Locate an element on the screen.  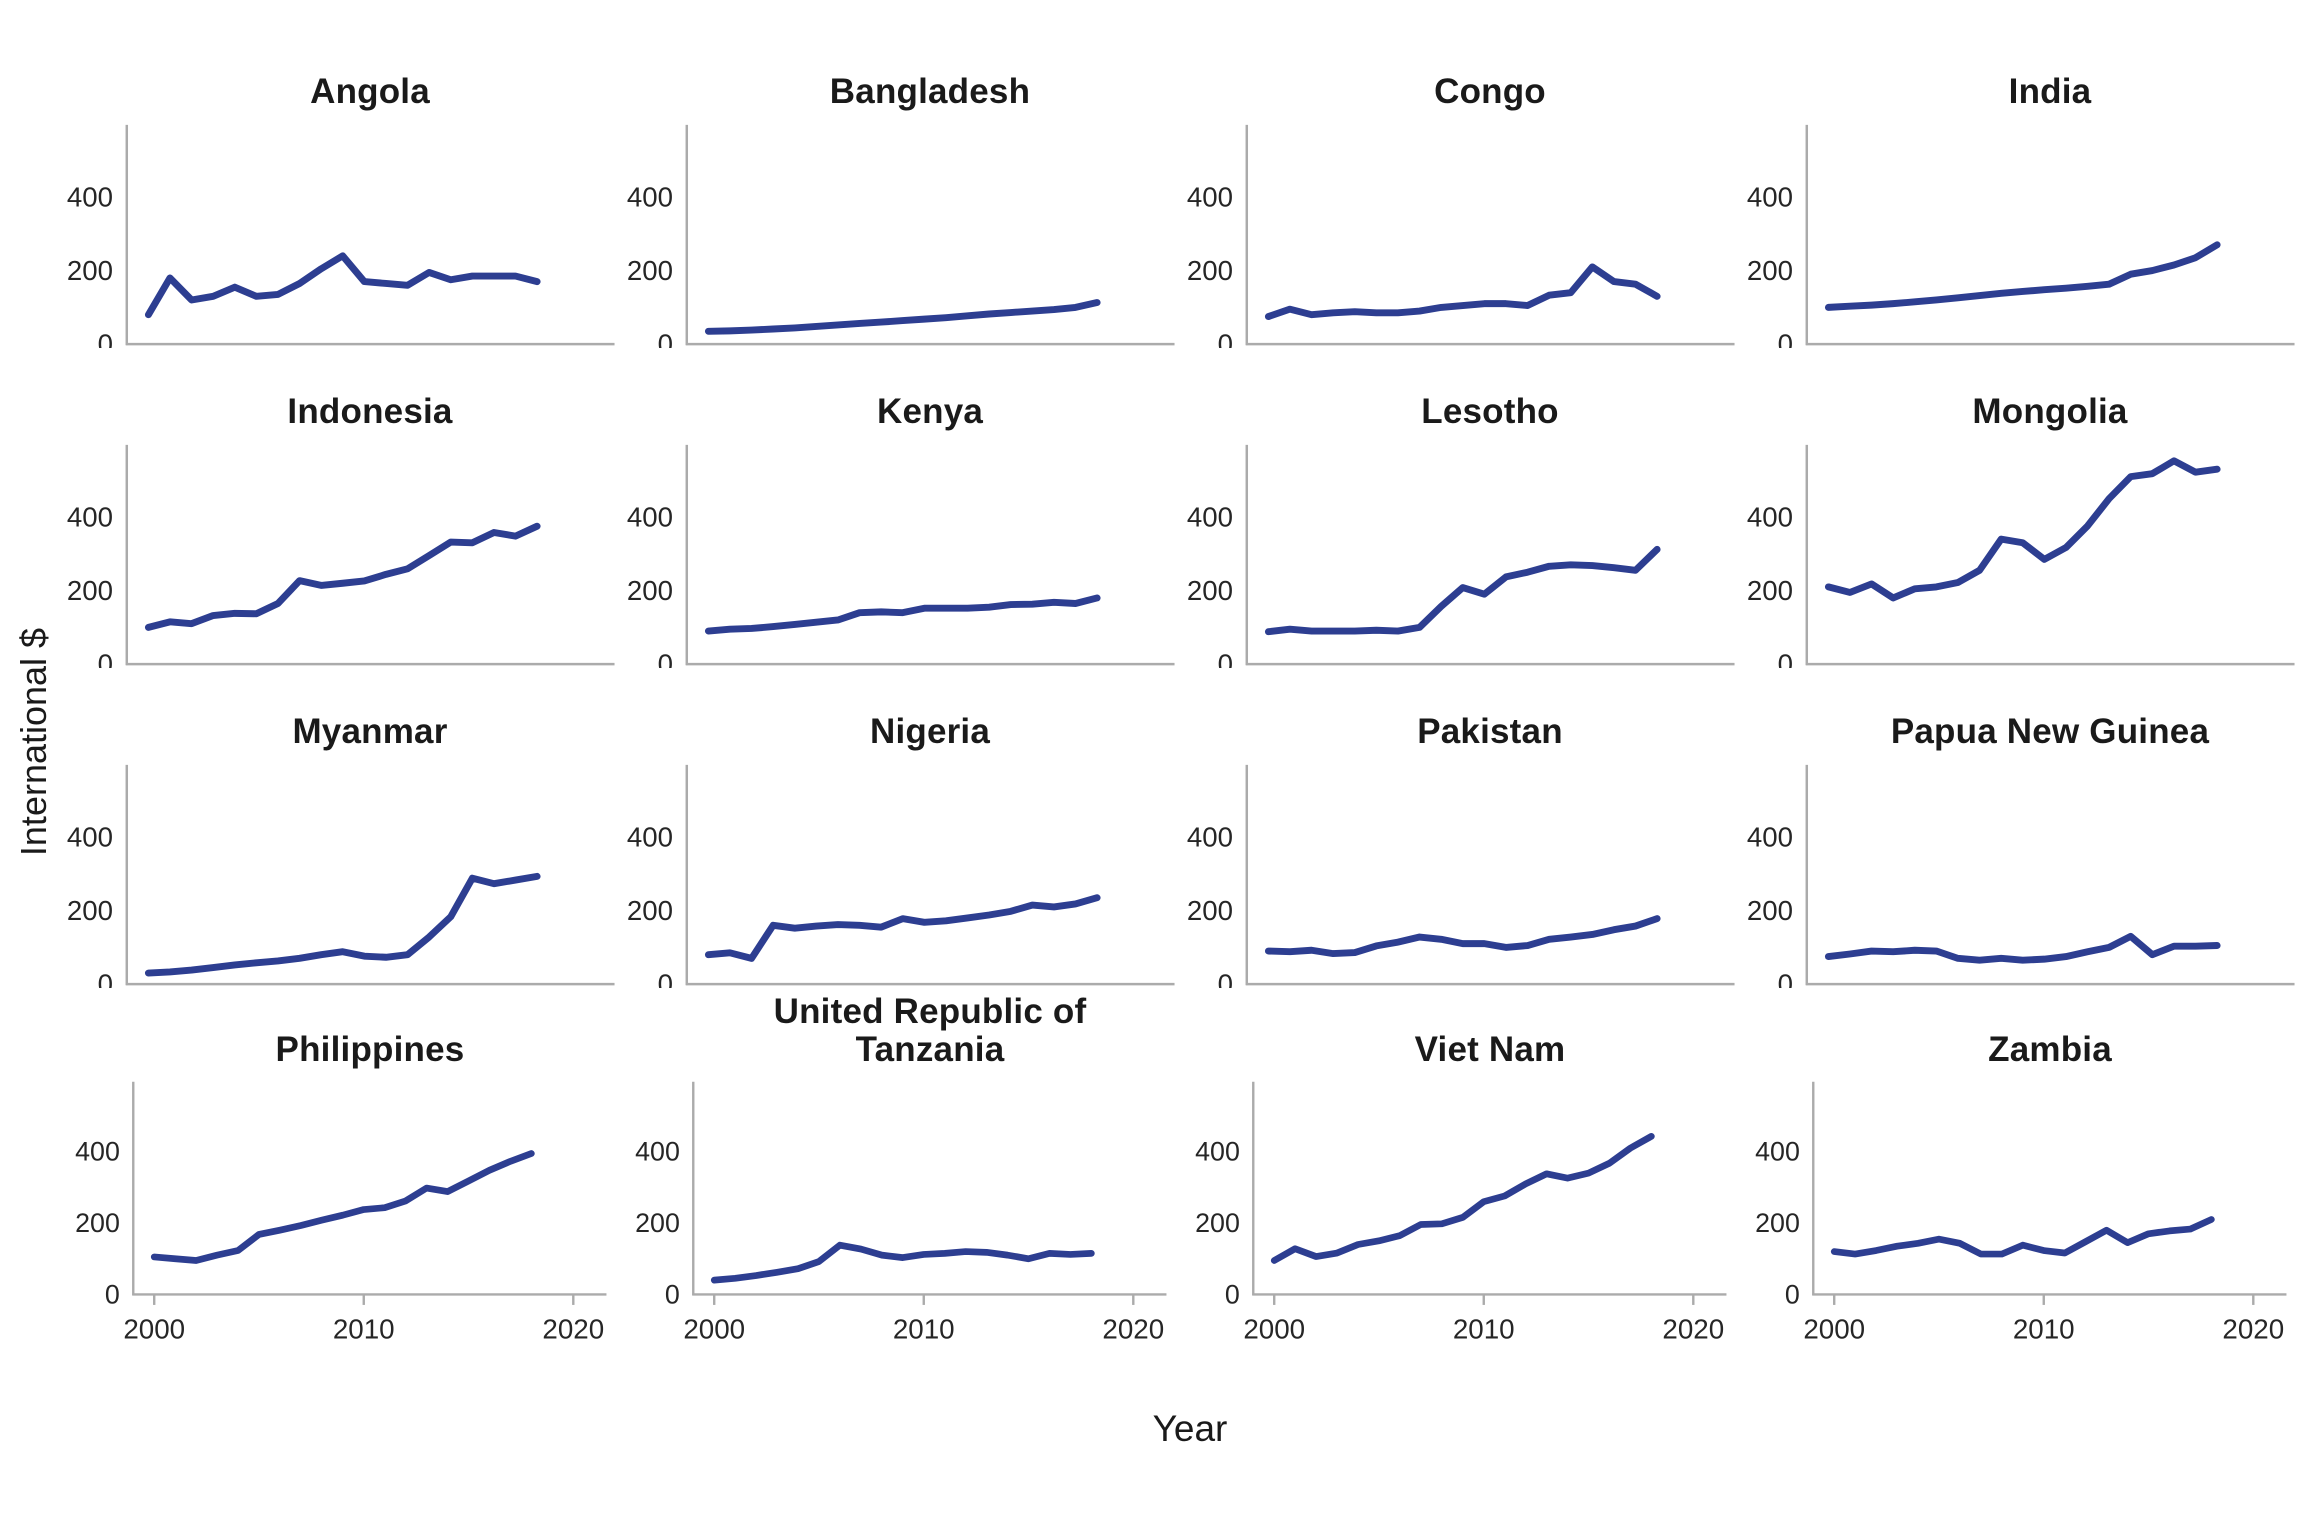
series-line-india is located at coordinates (2022, 276).